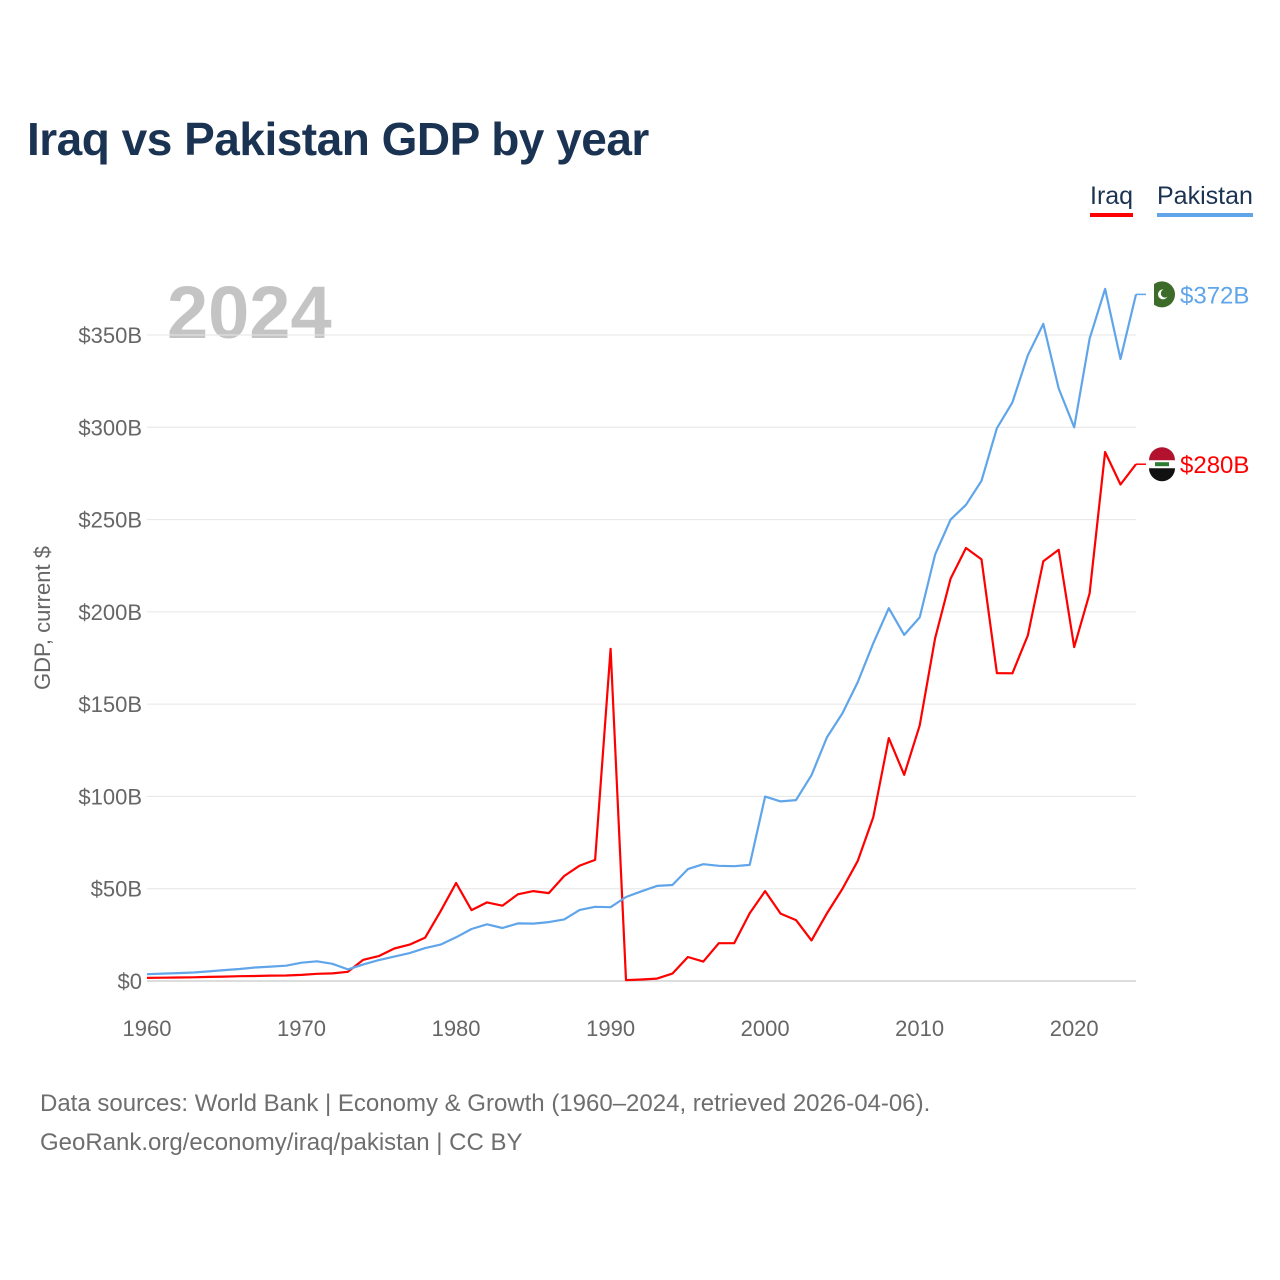 This screenshot has width=1280, height=1280. What do you see at coordinates (1162, 464) in the screenshot?
I see `iraq-flag-script` at bounding box center [1162, 464].